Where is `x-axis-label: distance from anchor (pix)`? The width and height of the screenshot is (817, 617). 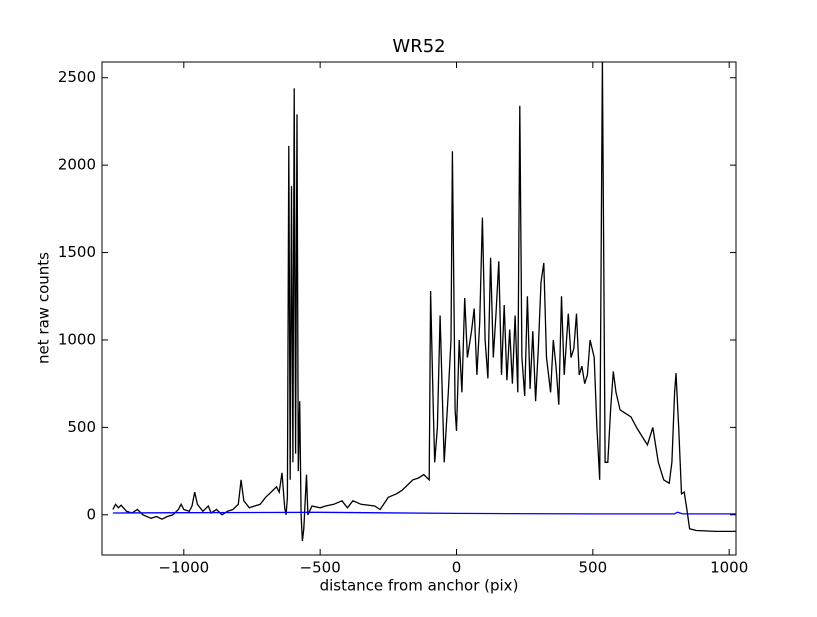 x-axis-label: distance from anchor (pix) is located at coordinates (419, 586).